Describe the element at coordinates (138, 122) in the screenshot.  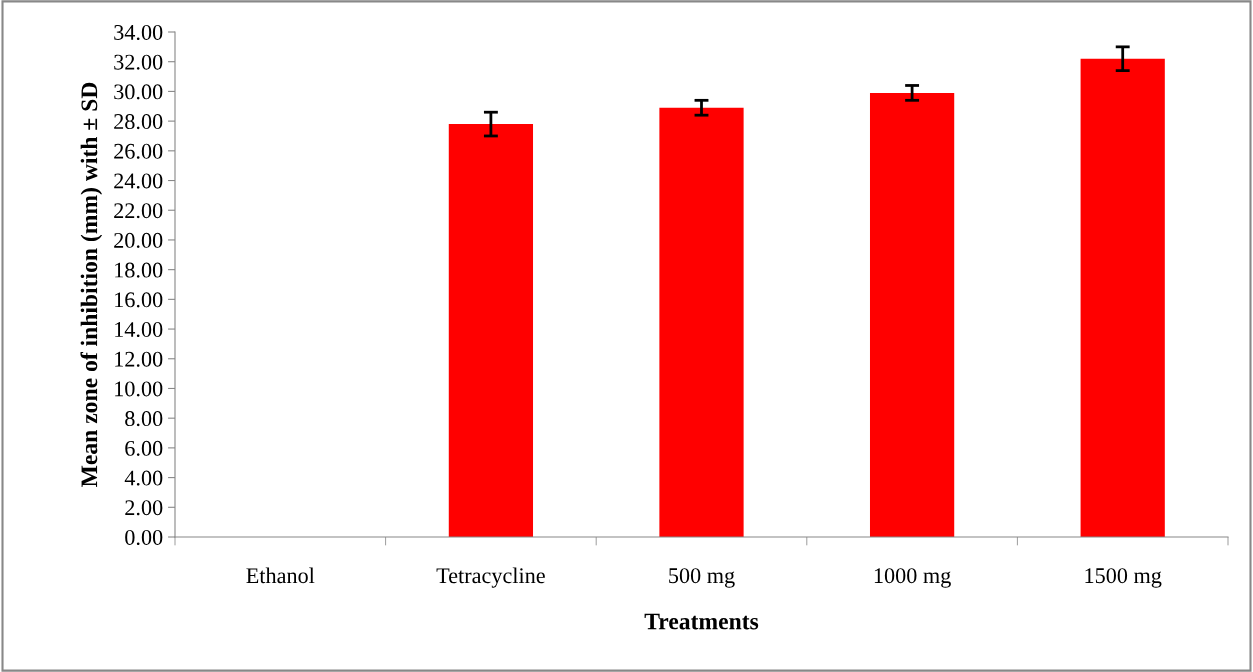
I see `y-tick-label: 28.00` at that location.